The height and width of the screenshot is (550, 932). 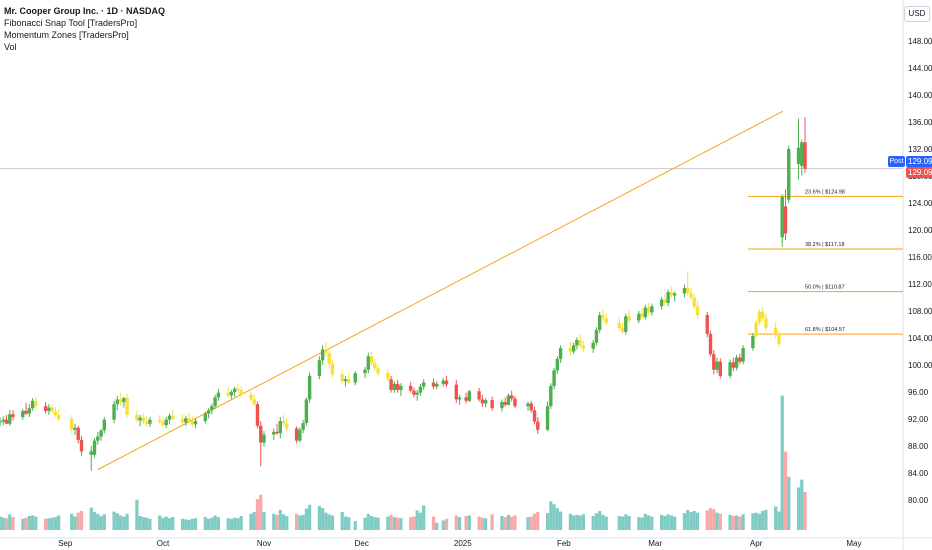 What do you see at coordinates (85, 11) in the screenshot?
I see `symbol-title: Mr. Cooper Group Inc. · 1D · NASDAQ` at bounding box center [85, 11].